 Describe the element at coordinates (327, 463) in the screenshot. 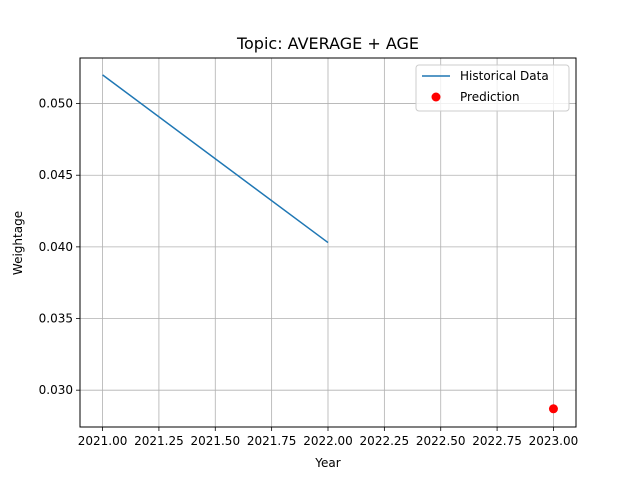

I see `x-axis-label: Year` at that location.